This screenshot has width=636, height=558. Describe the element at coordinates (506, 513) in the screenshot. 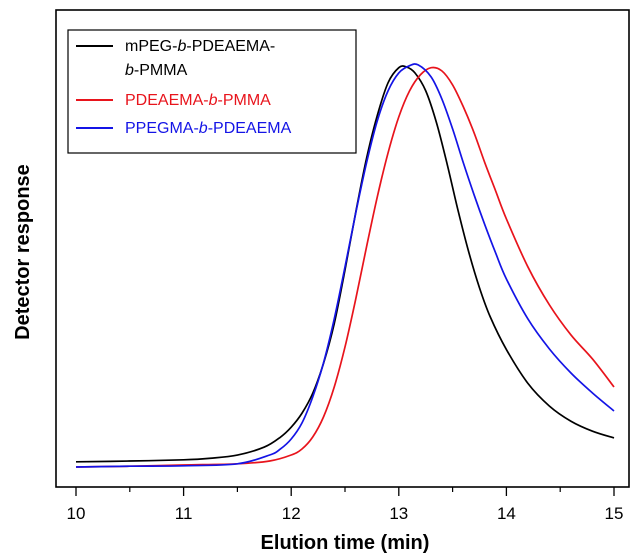

I see `x-tick-label: 14` at that location.